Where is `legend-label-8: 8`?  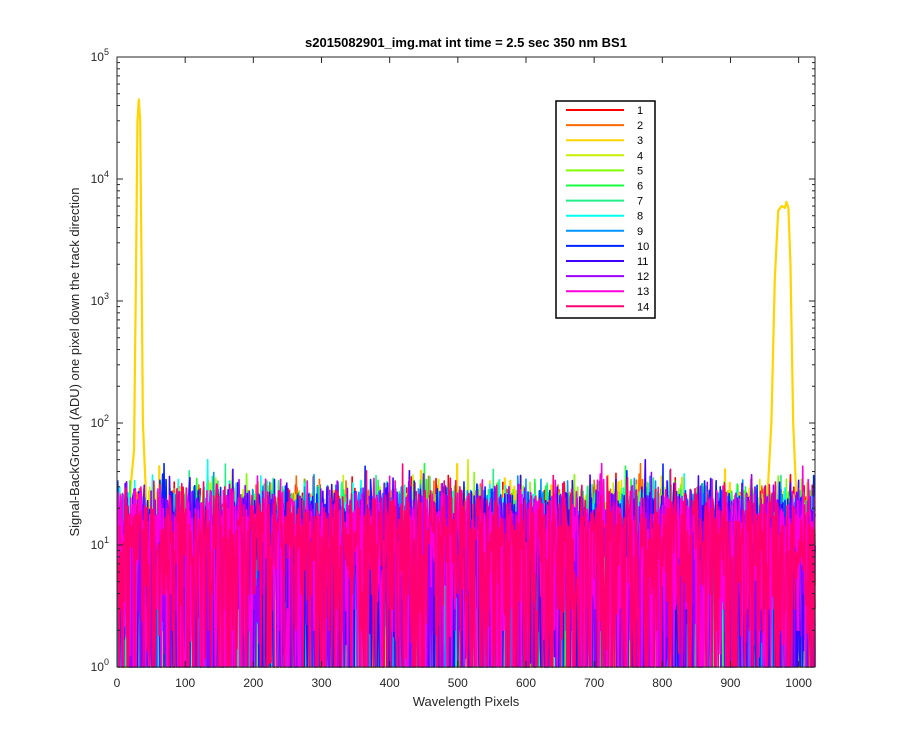 legend-label-8: 8 is located at coordinates (640, 217).